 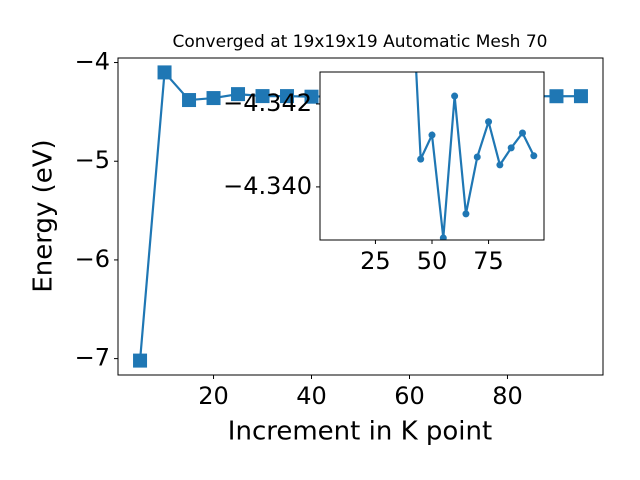 I want to click on plot-clip, so click(x=476, y=156).